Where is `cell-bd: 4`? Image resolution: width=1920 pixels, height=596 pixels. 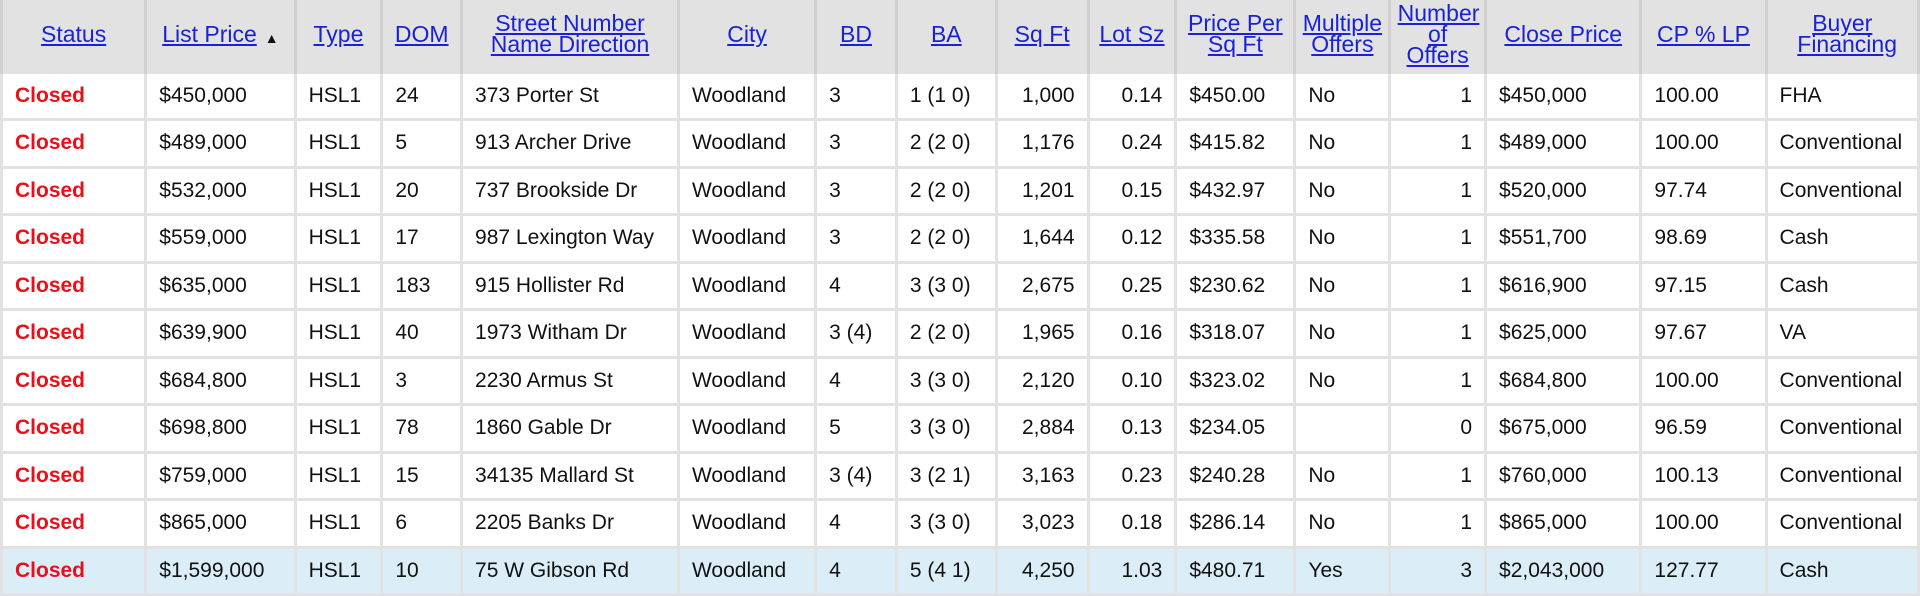 cell-bd: 4 is located at coordinates (856, 380).